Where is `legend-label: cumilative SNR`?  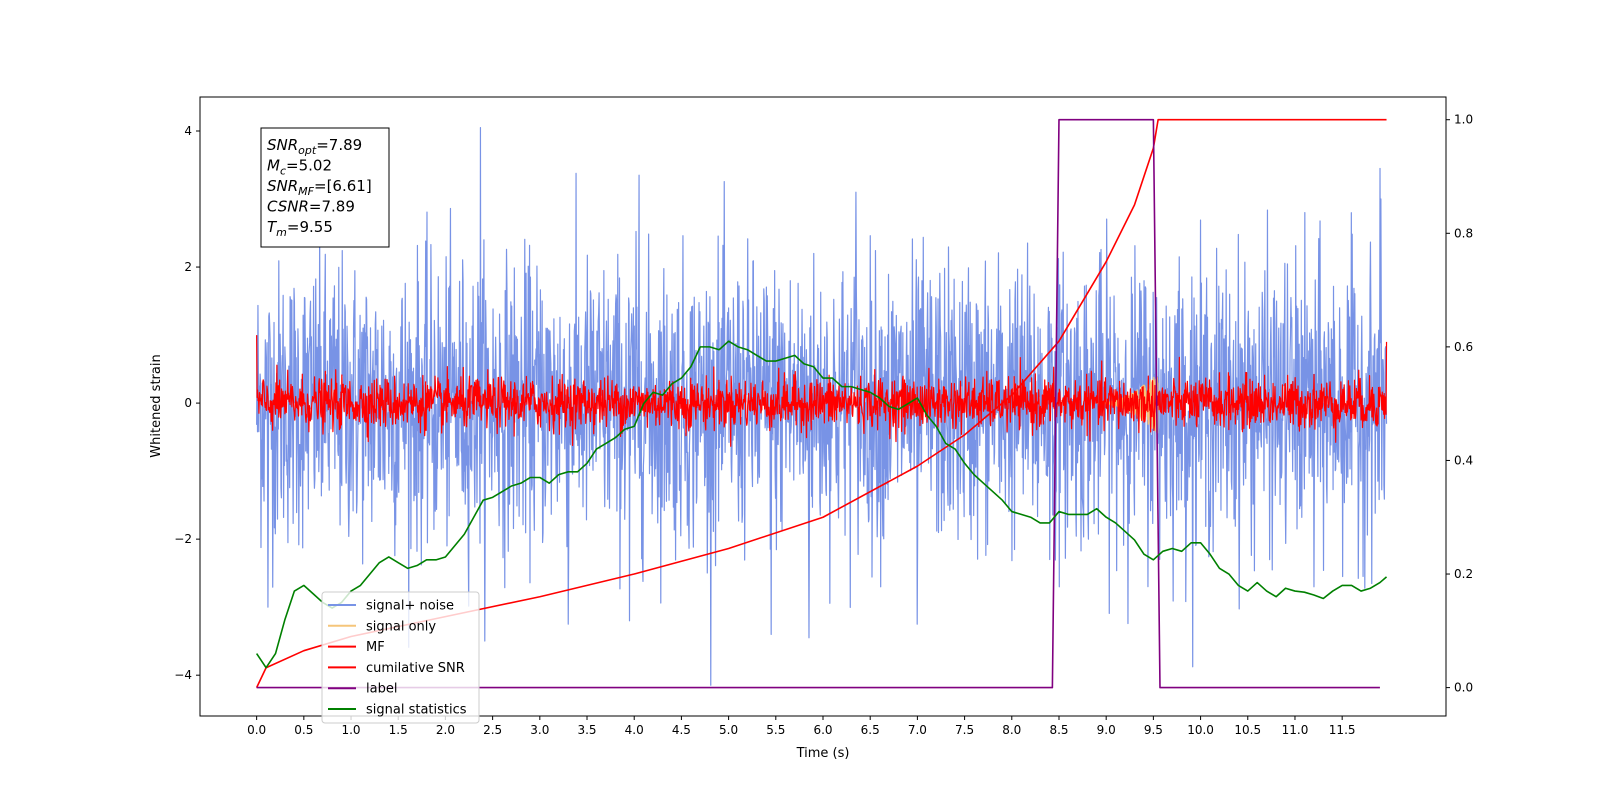
legend-label: cumilative SNR is located at coordinates (415, 668).